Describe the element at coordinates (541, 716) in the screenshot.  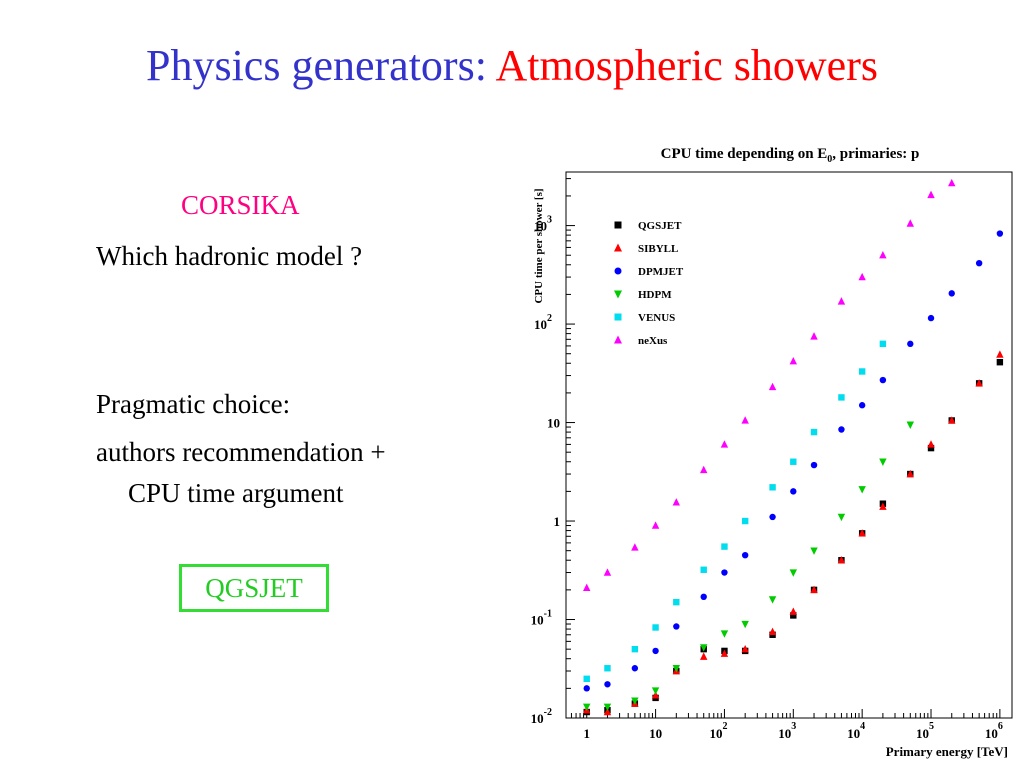
I see `y-tick-label: 10⁻²` at that location.